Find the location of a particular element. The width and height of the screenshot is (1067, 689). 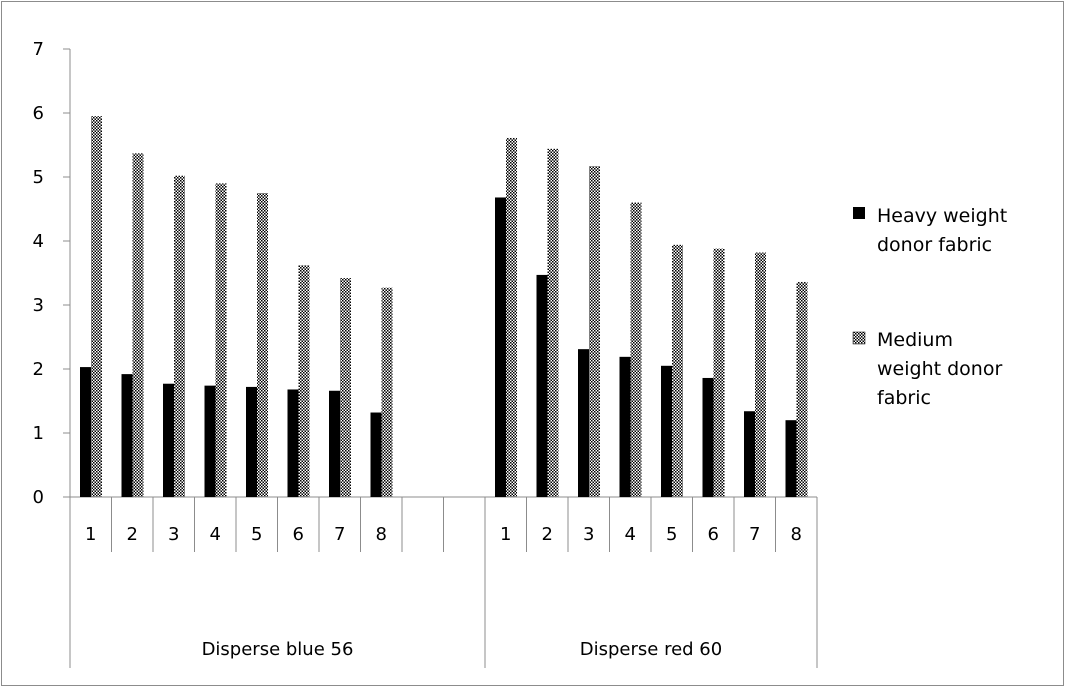

y-tick-label: 2 is located at coordinates (38, 369).